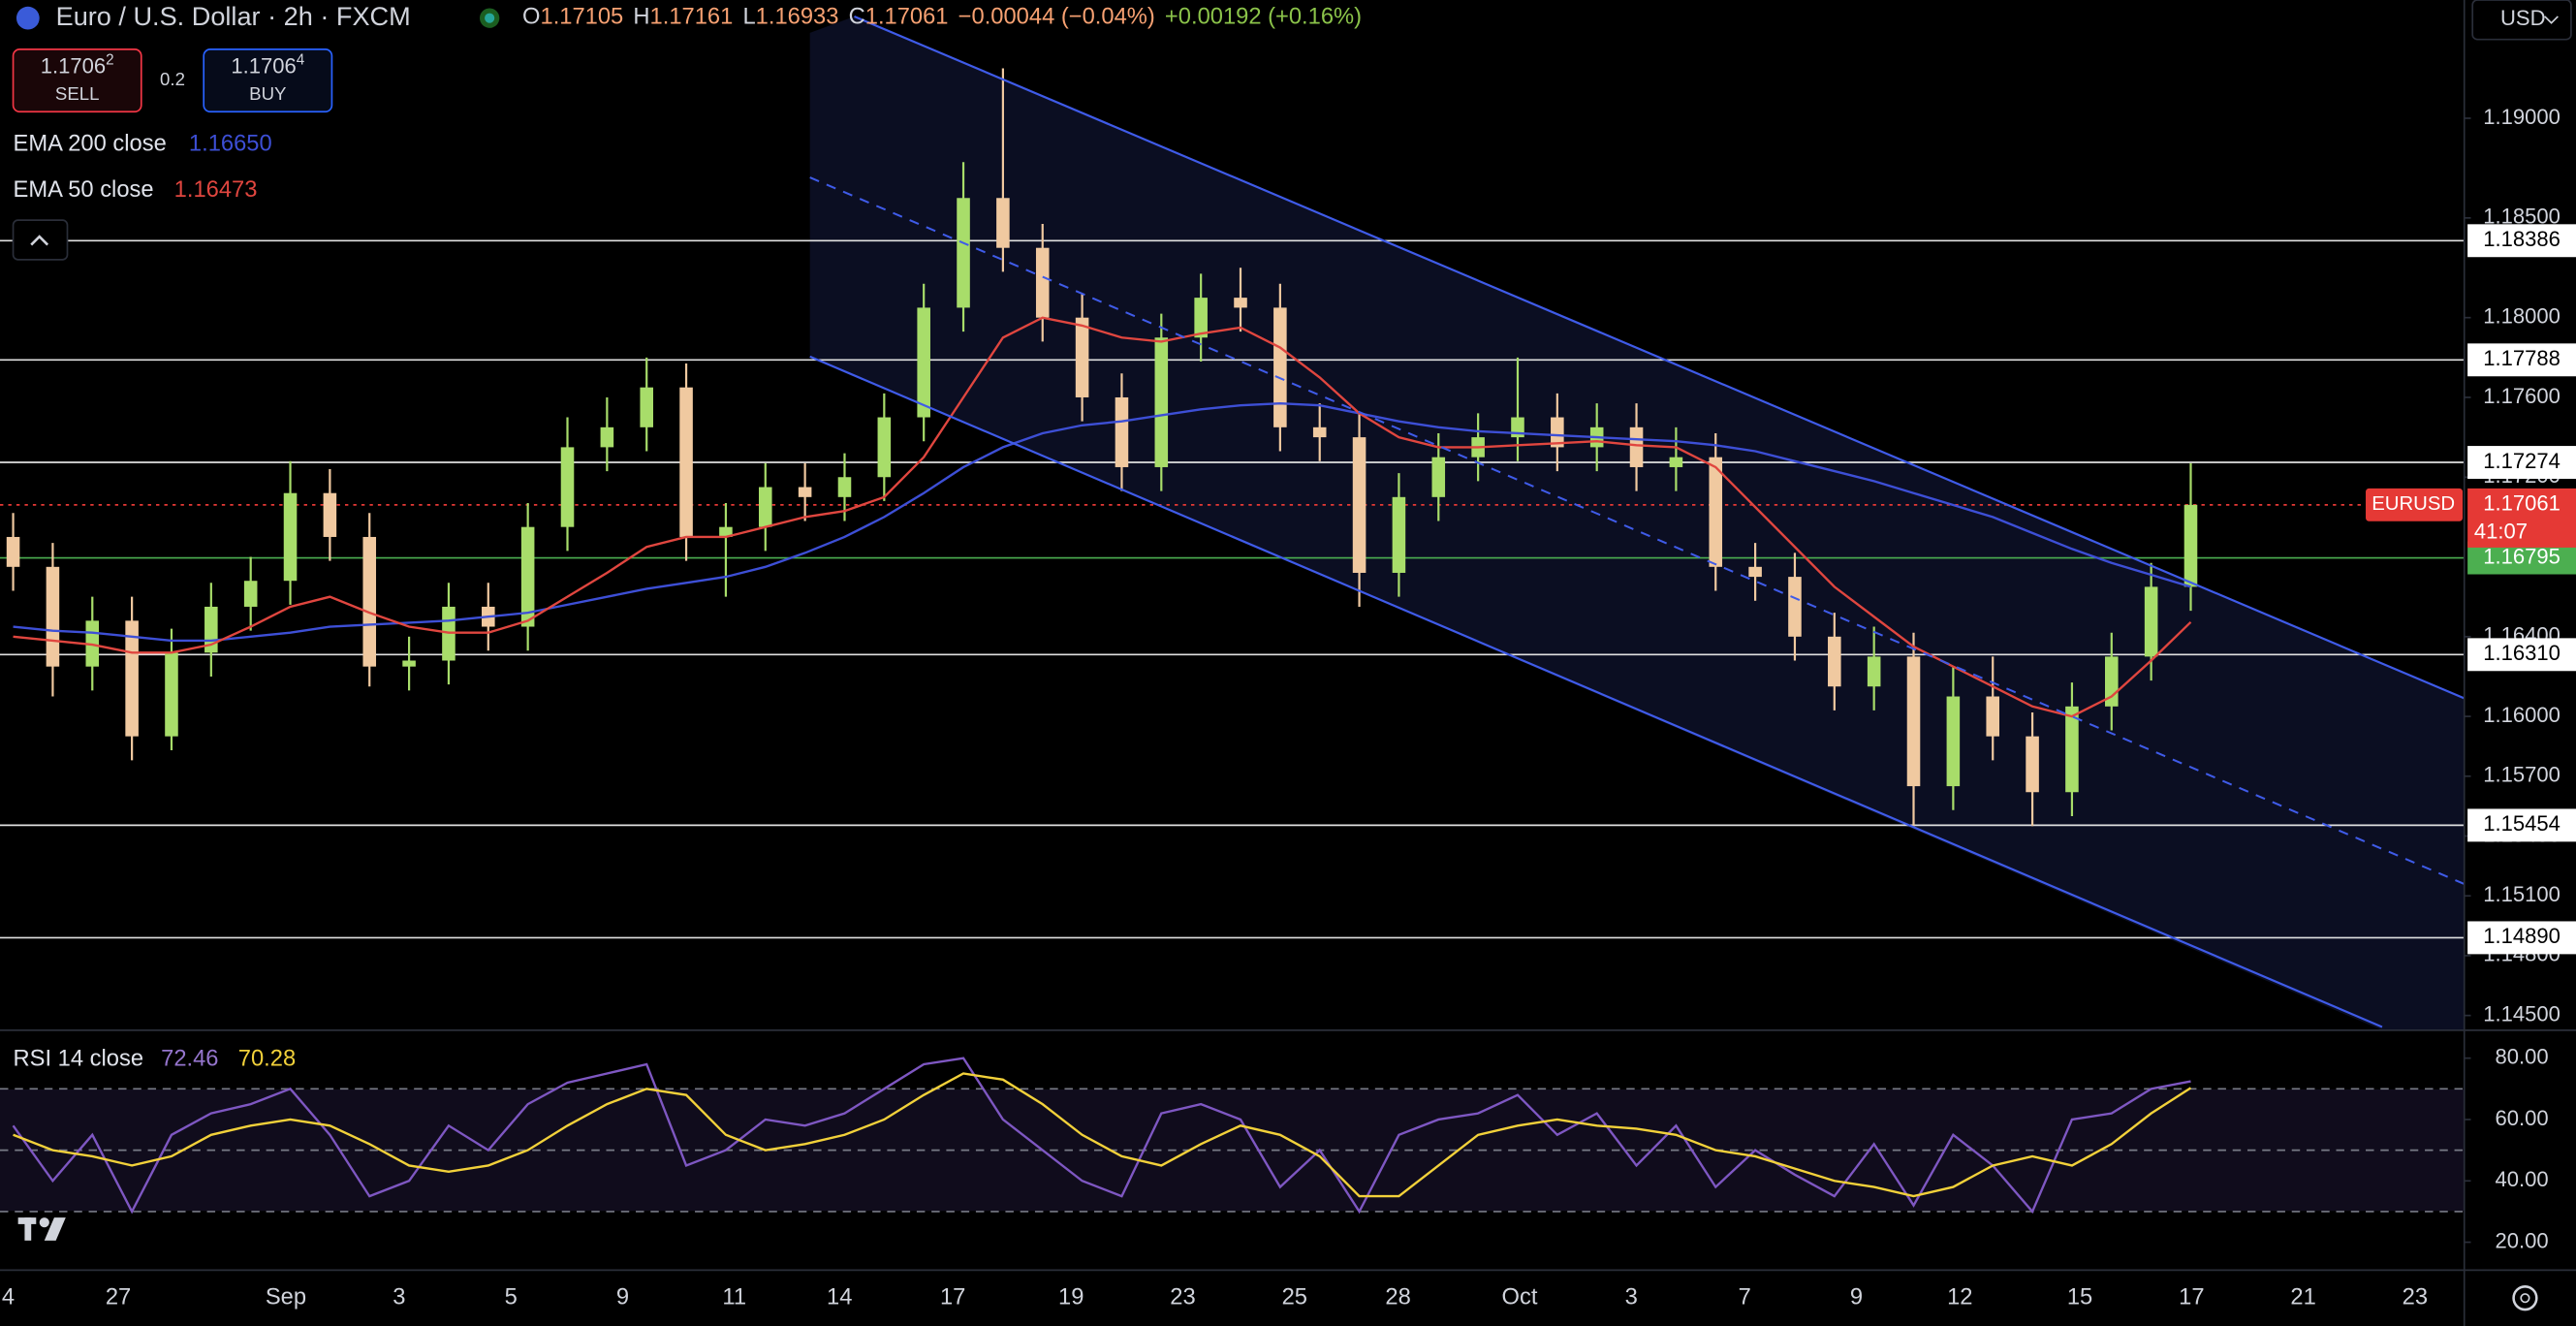 The height and width of the screenshot is (1326, 2576). What do you see at coordinates (2415, 1297) in the screenshot?
I see `x-tick-label: 23` at bounding box center [2415, 1297].